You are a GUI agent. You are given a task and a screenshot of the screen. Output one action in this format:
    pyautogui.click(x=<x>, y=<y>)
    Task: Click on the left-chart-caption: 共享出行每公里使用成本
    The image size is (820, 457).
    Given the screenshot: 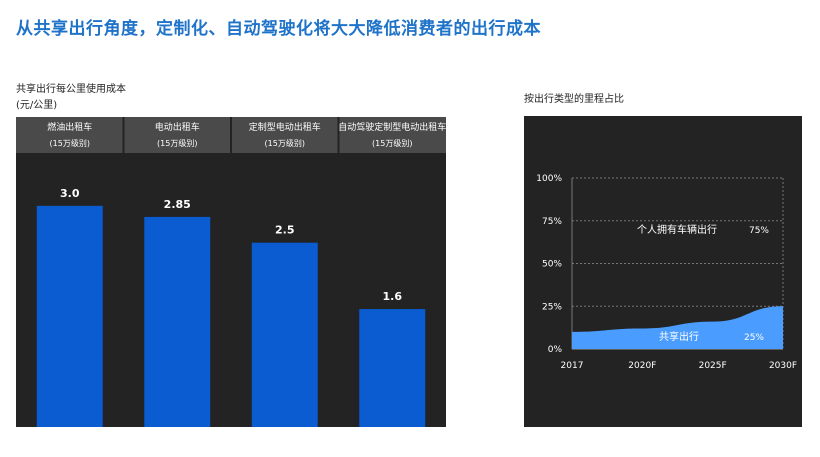 What is the action you would take?
    pyautogui.click(x=71, y=89)
    